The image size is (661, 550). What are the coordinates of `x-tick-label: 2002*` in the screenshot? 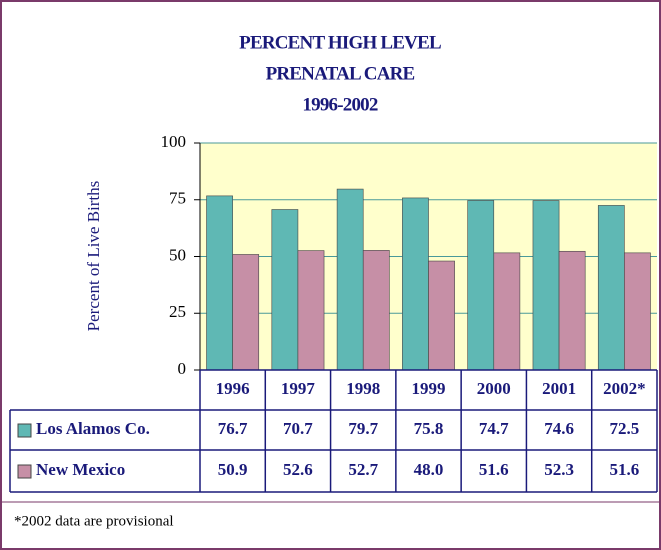 It's located at (624, 388).